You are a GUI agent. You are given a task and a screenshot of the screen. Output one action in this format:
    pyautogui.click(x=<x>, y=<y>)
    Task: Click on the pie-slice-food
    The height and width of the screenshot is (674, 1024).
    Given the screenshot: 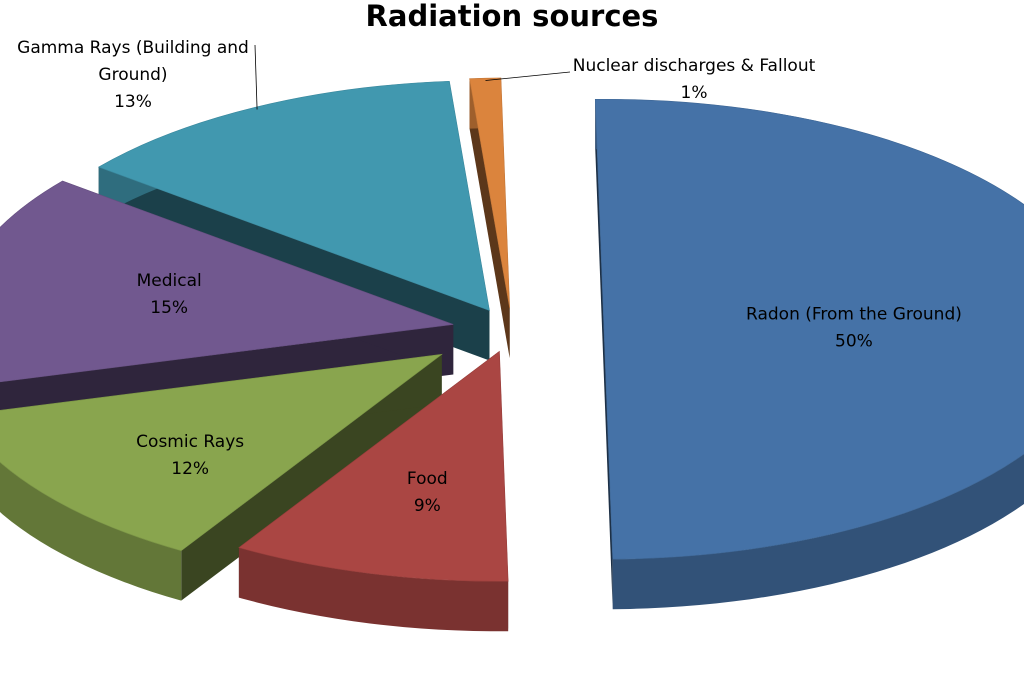 What is the action you would take?
    pyautogui.click(x=373, y=466)
    